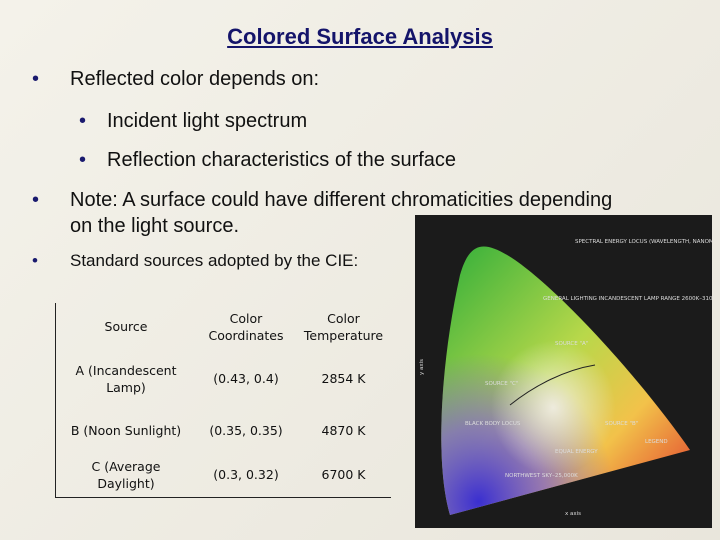  I want to click on figure-label: y axis, so click(422, 367).